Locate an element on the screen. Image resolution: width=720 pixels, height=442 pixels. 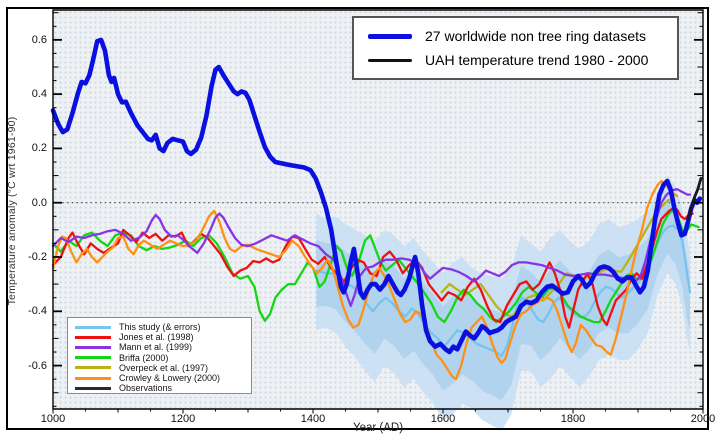
y-tick-label--0.2: -0.2 is located at coordinates (37, 257).